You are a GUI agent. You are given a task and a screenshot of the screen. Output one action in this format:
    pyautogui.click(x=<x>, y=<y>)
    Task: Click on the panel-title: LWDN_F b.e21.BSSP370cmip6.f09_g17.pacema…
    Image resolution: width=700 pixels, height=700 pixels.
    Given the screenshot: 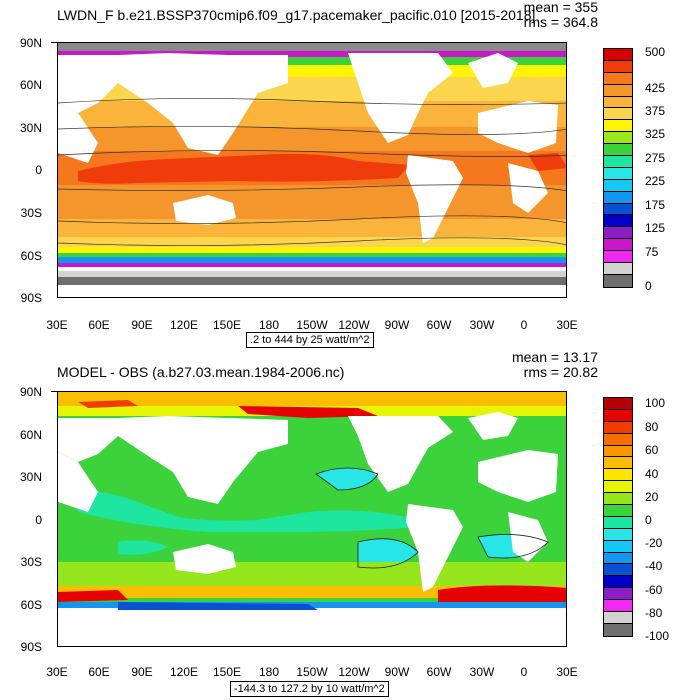 What is the action you would take?
    pyautogui.click(x=296, y=15)
    